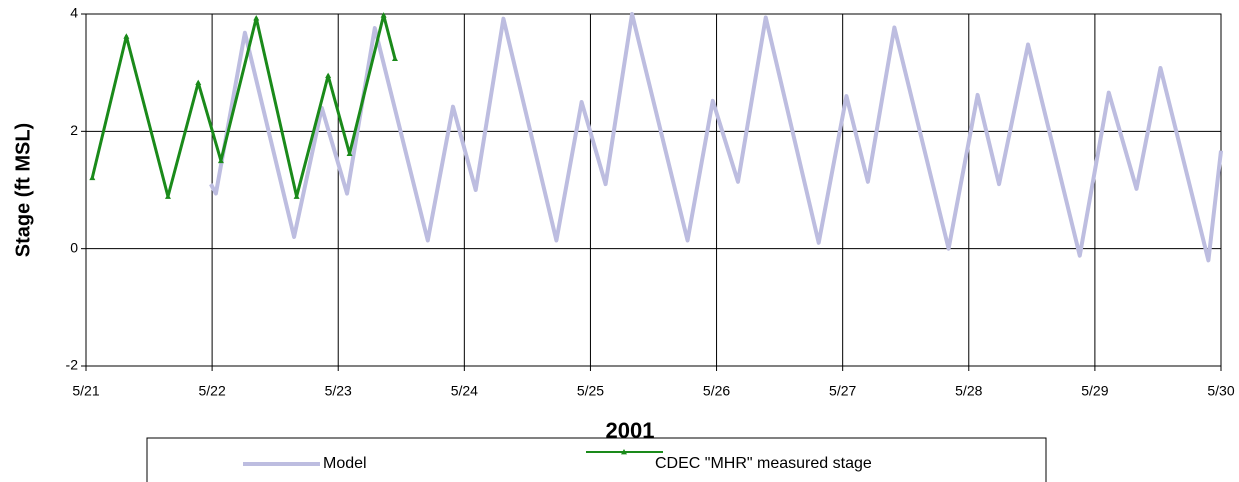  I want to click on x-tick-label: 5/29, so click(1094, 391).